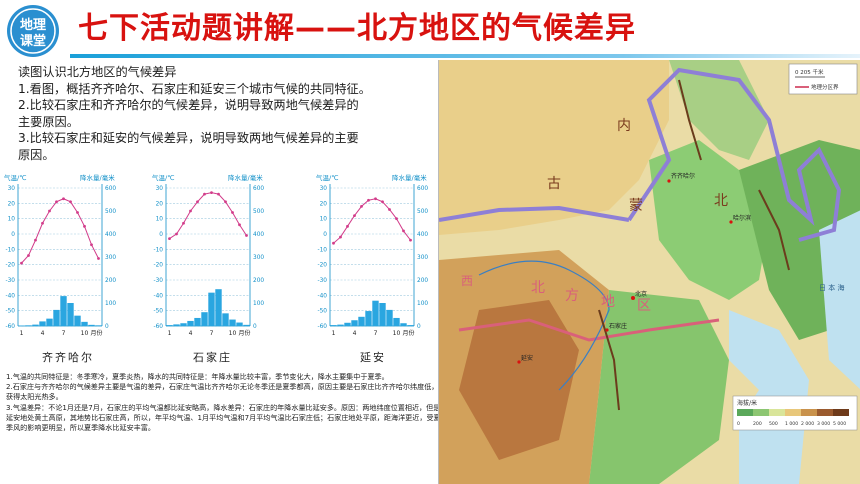 The width and height of the screenshot is (860, 484). I want to click on mountain-area, so click(519, 380).